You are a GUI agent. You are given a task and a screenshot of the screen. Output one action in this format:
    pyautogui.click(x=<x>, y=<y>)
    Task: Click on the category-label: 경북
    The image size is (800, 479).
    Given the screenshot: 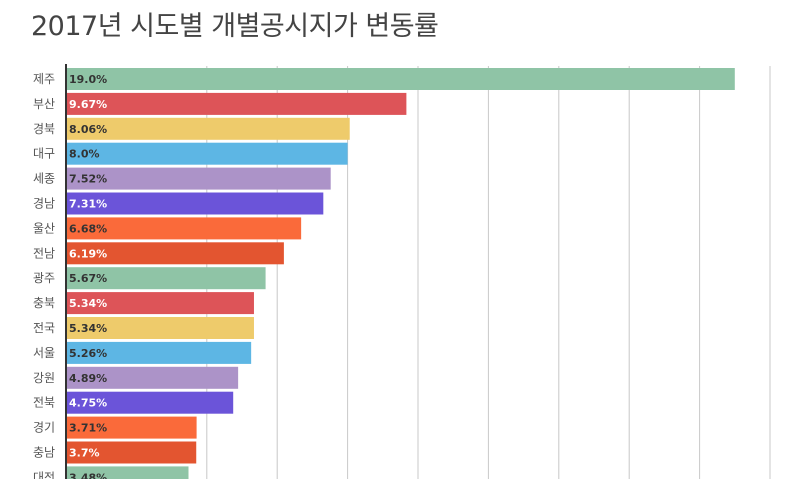 What is the action you would take?
    pyautogui.click(x=44, y=129)
    